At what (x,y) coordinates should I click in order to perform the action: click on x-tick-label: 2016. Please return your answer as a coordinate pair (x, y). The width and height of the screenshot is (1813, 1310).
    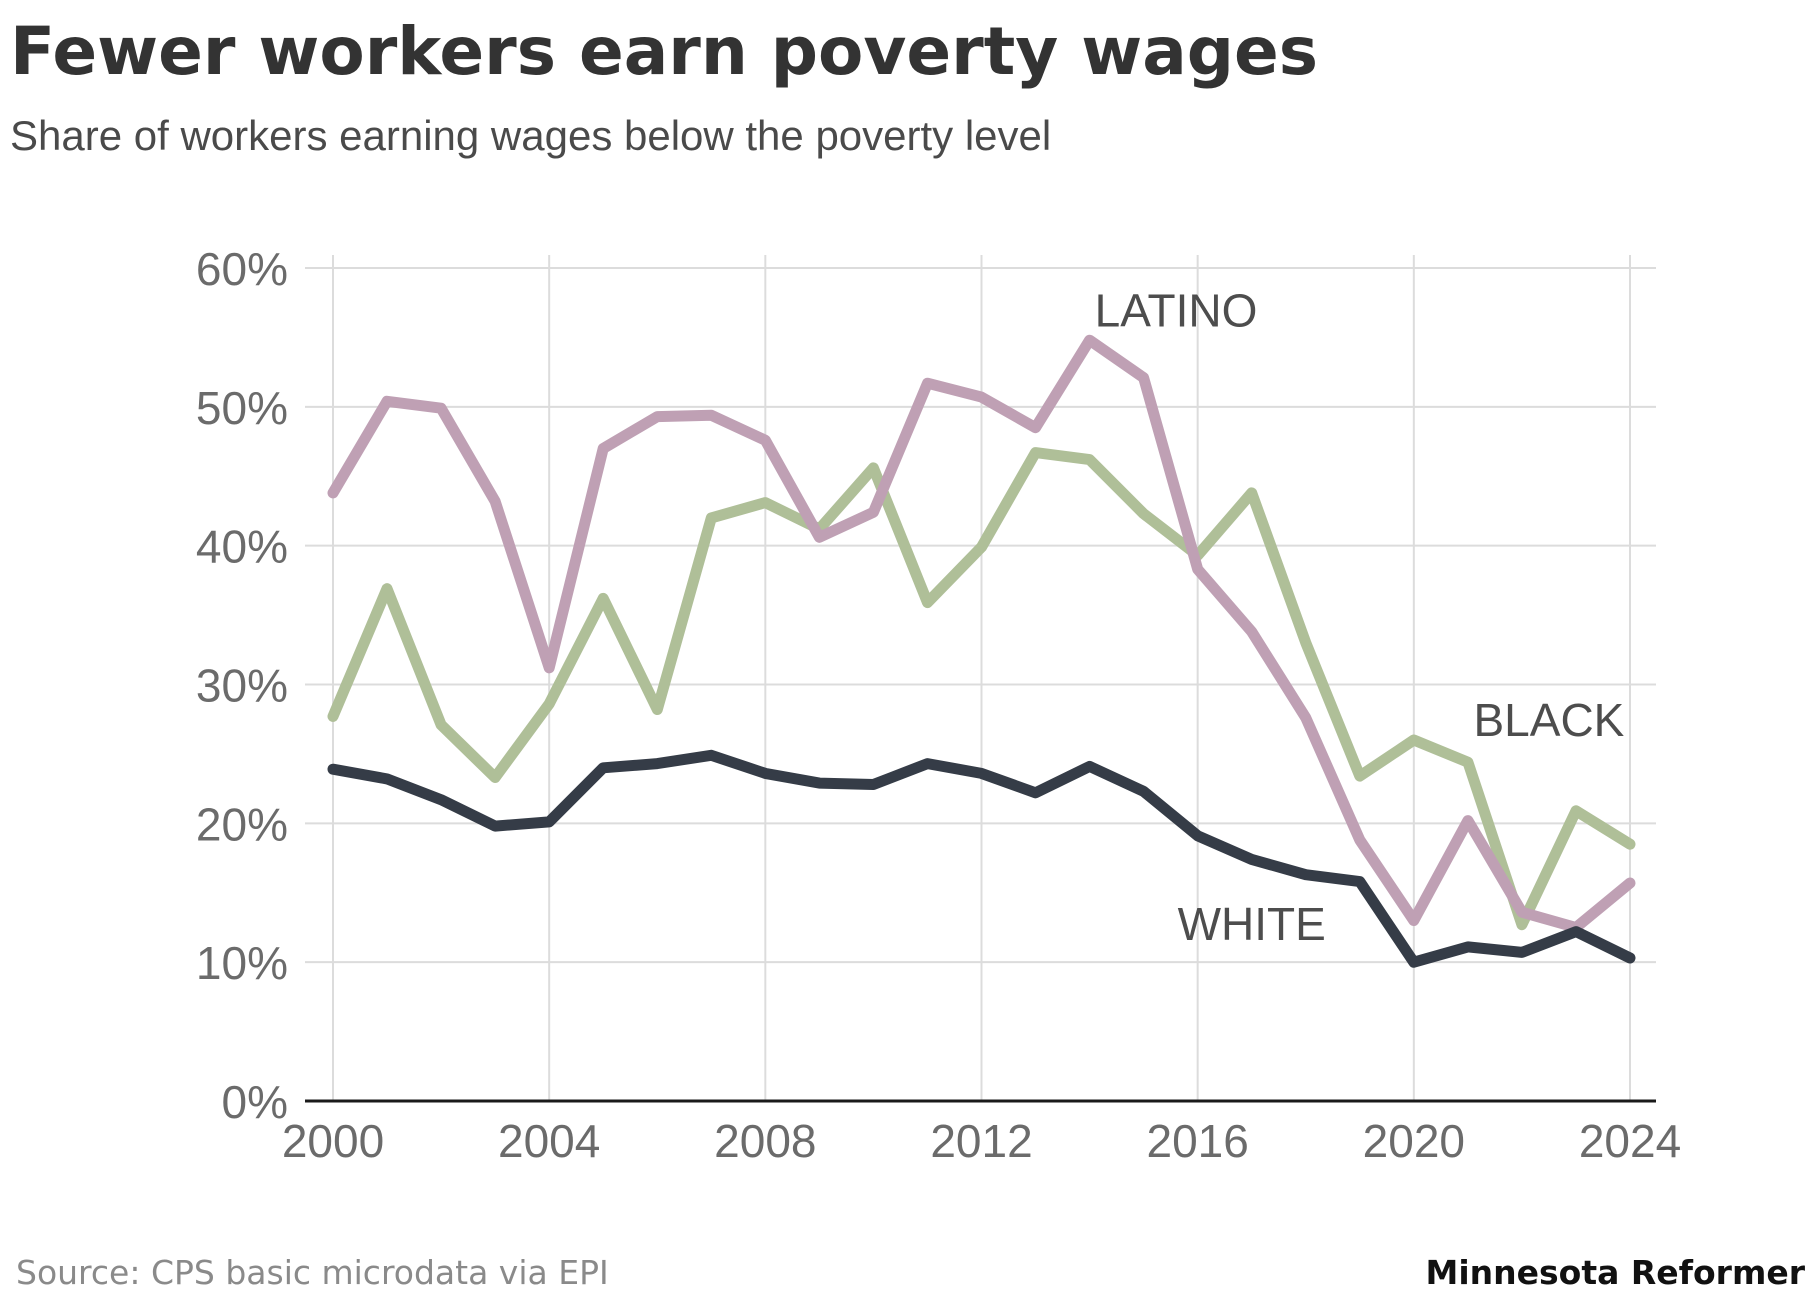
    Looking at the image, I should click on (1197, 1141).